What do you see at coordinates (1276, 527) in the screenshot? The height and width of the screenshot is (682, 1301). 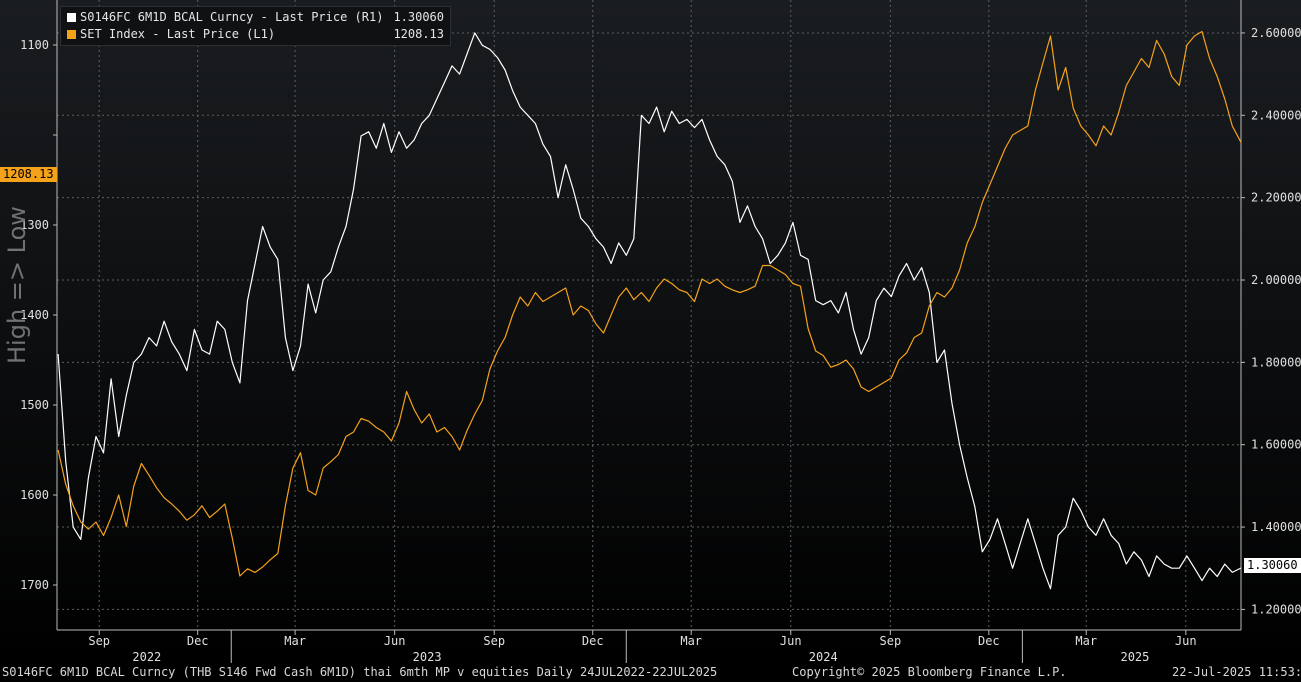 I see `right-tick-label: 1.40000` at bounding box center [1276, 527].